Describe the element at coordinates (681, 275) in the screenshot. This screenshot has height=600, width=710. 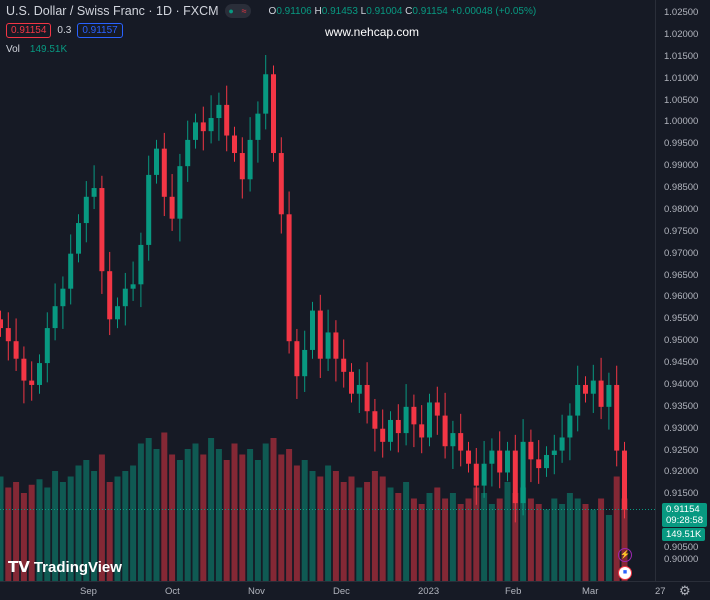
I see `price-tick: 0.96500` at that location.